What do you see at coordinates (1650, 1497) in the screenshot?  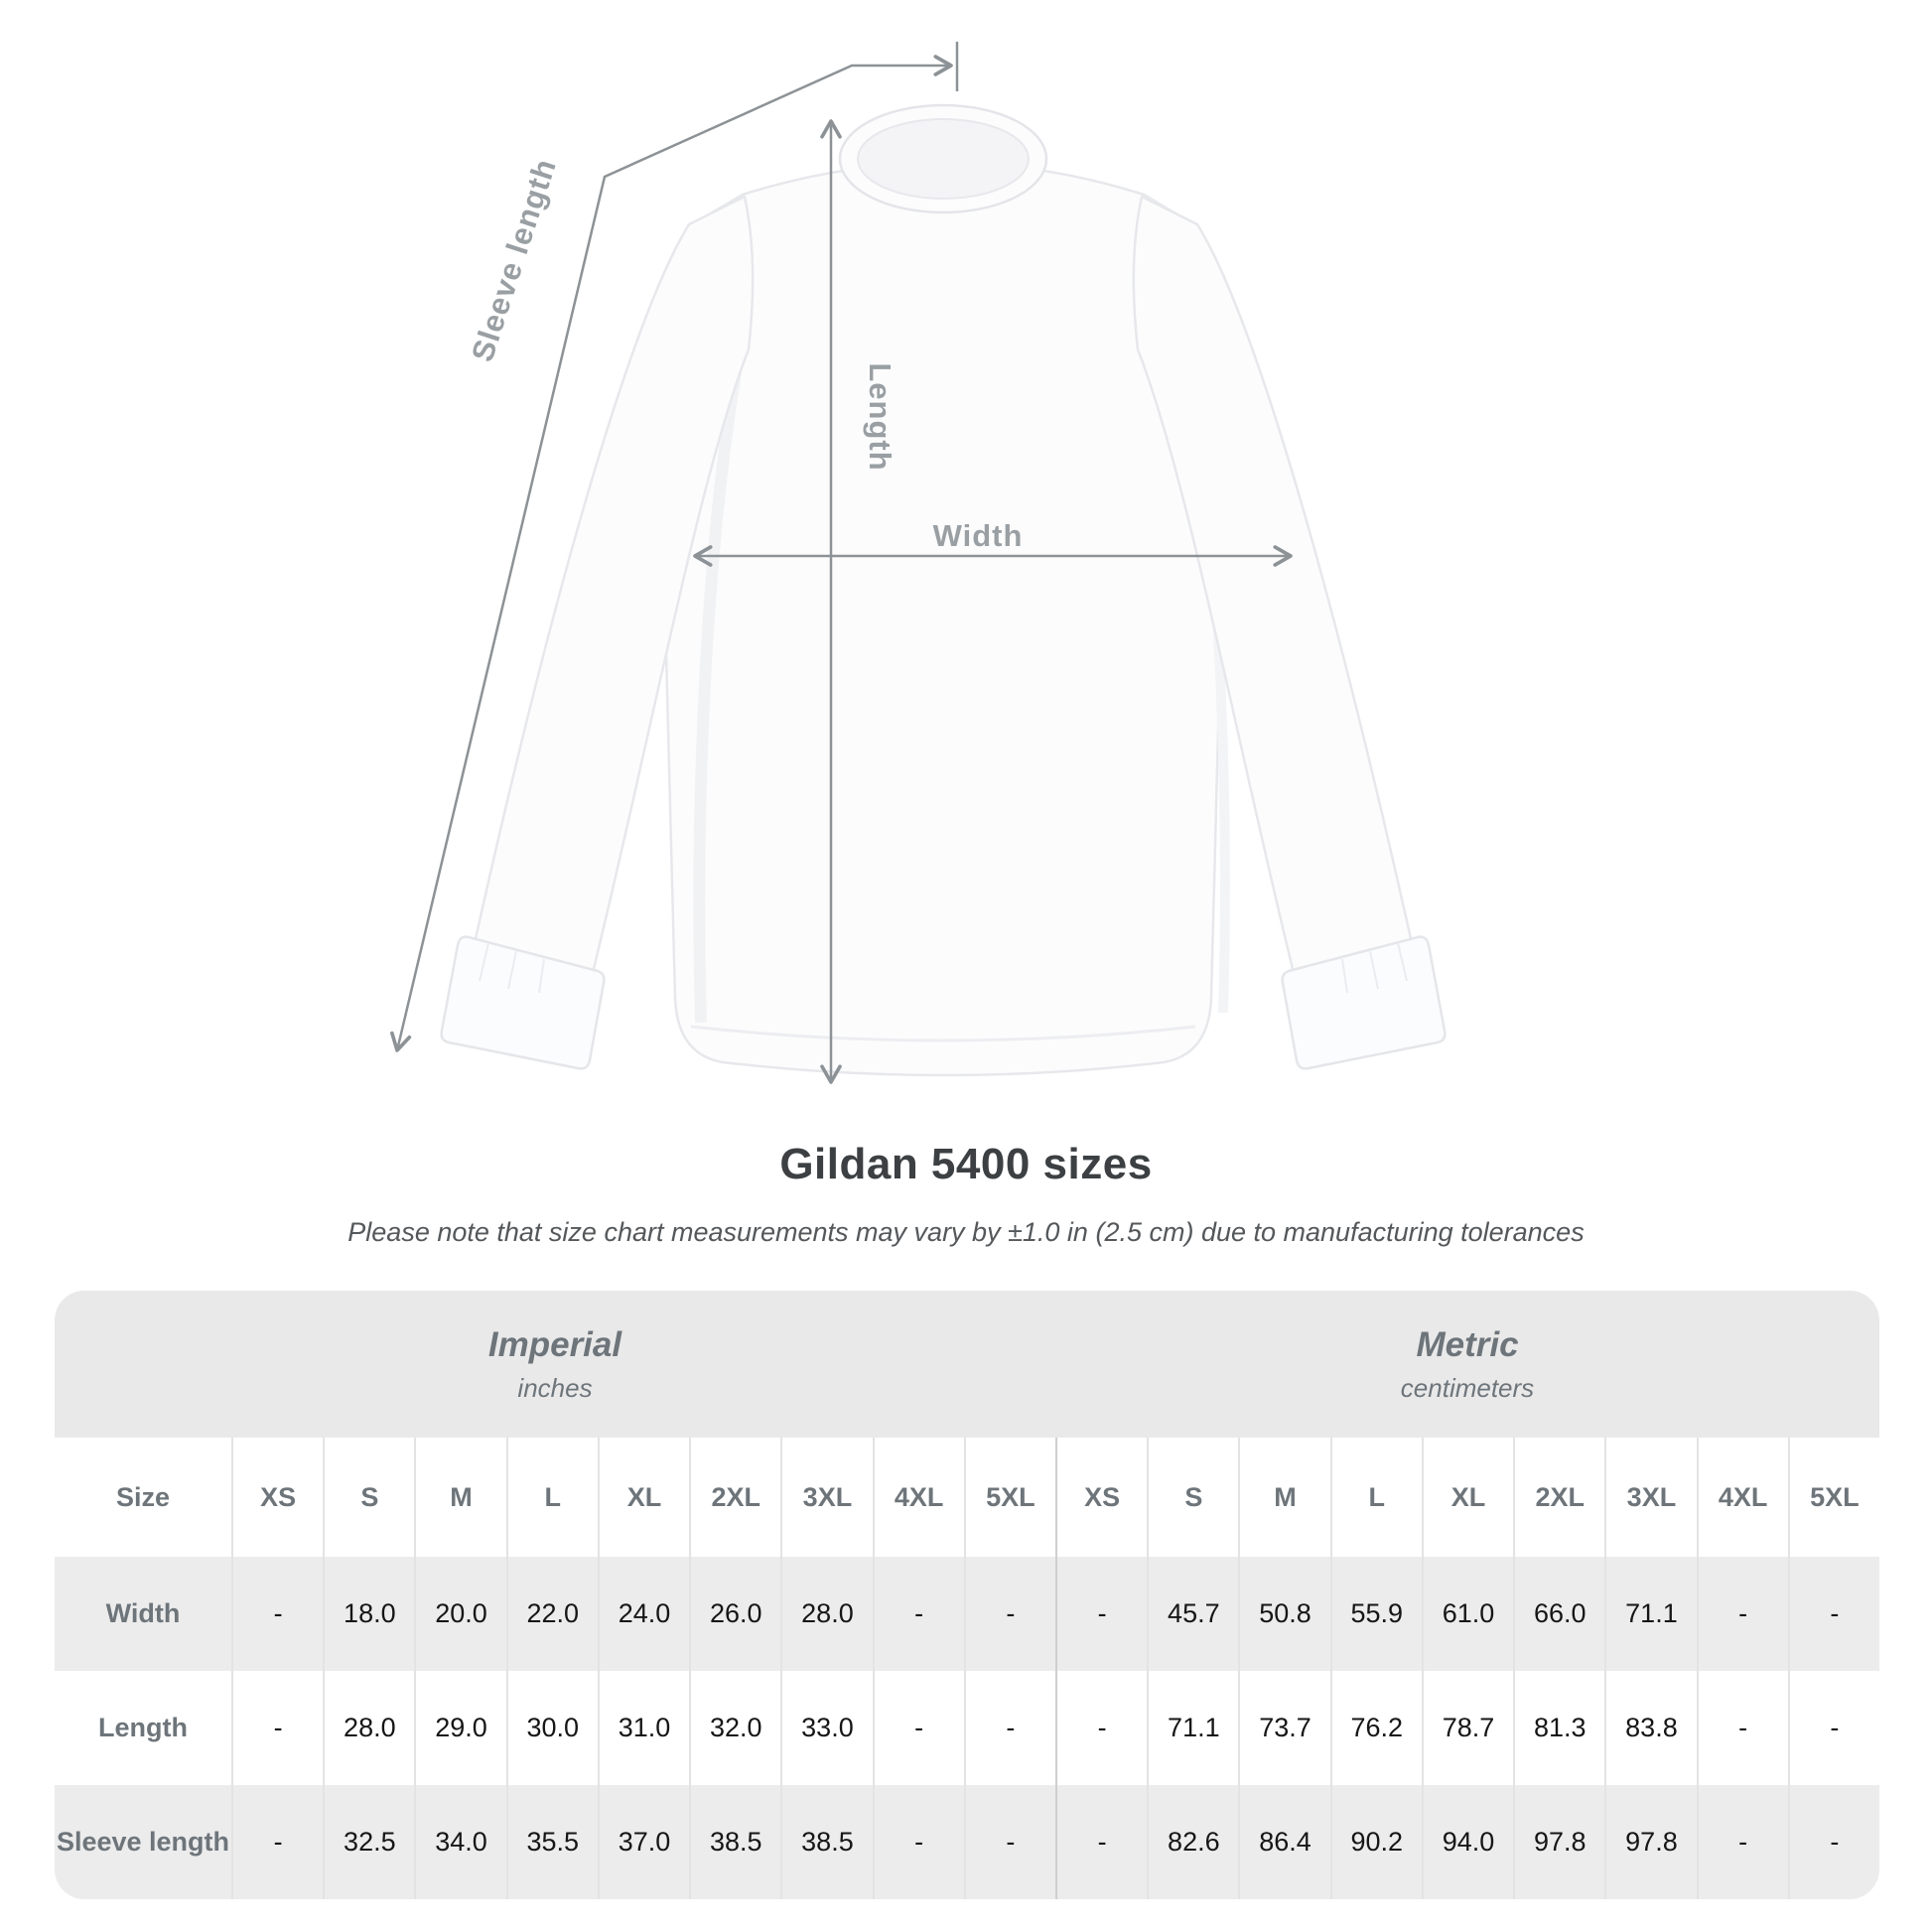 I see `size-col-header-metric-3xl: 3XL` at bounding box center [1650, 1497].